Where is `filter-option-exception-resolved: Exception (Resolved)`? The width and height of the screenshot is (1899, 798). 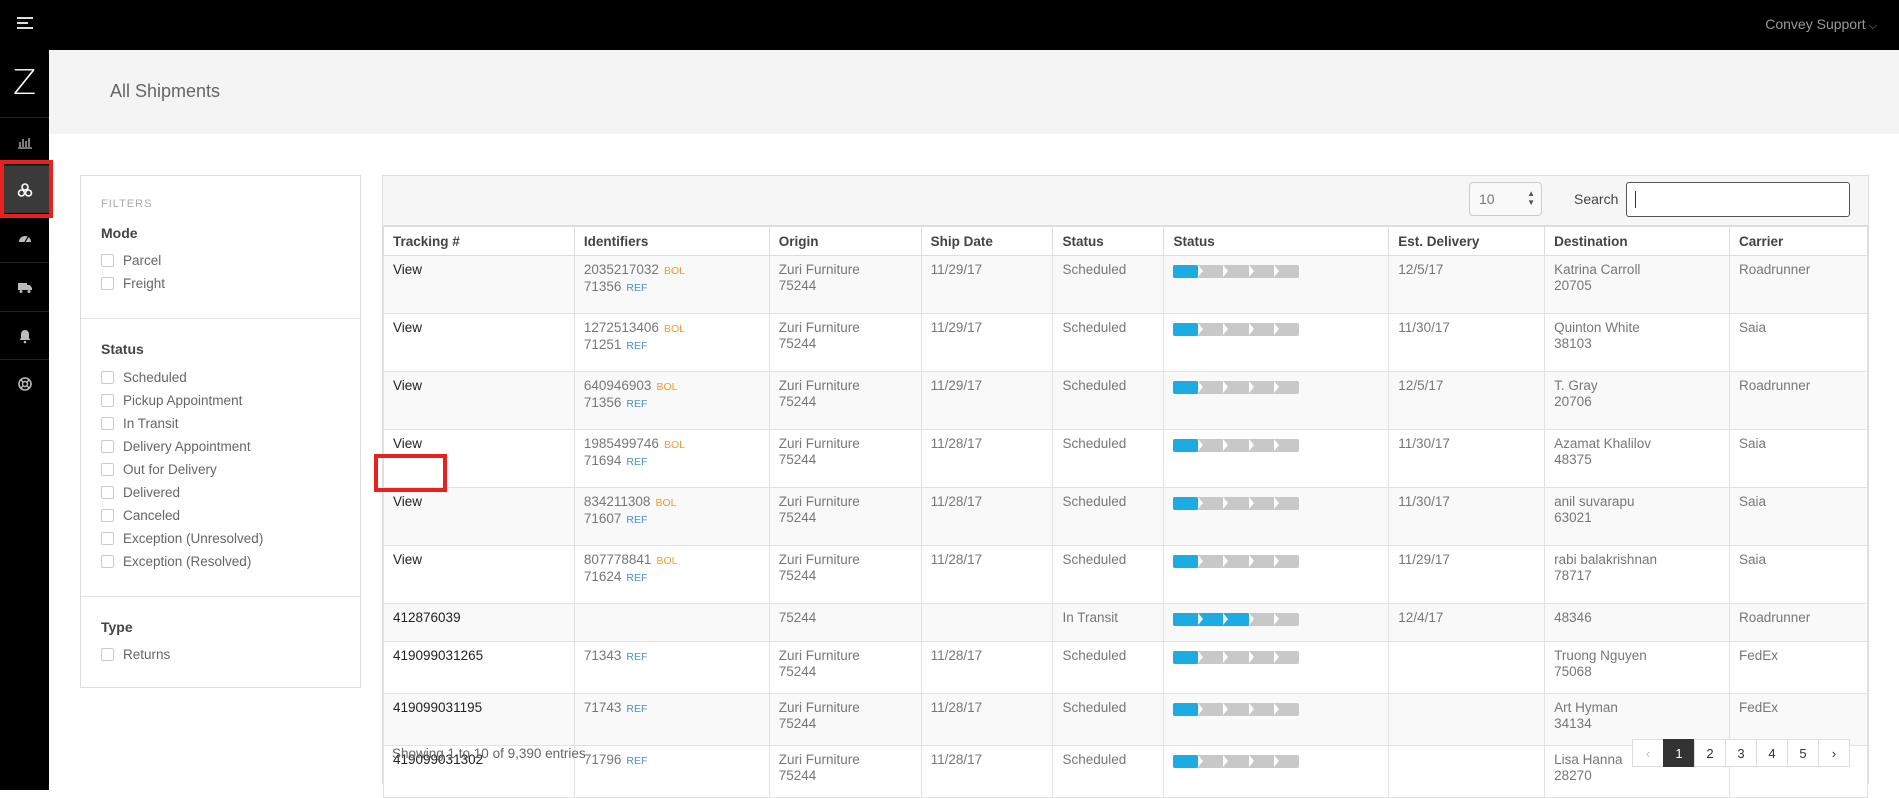
filter-option-exception-resolved: Exception (Resolved) is located at coordinates (176, 561).